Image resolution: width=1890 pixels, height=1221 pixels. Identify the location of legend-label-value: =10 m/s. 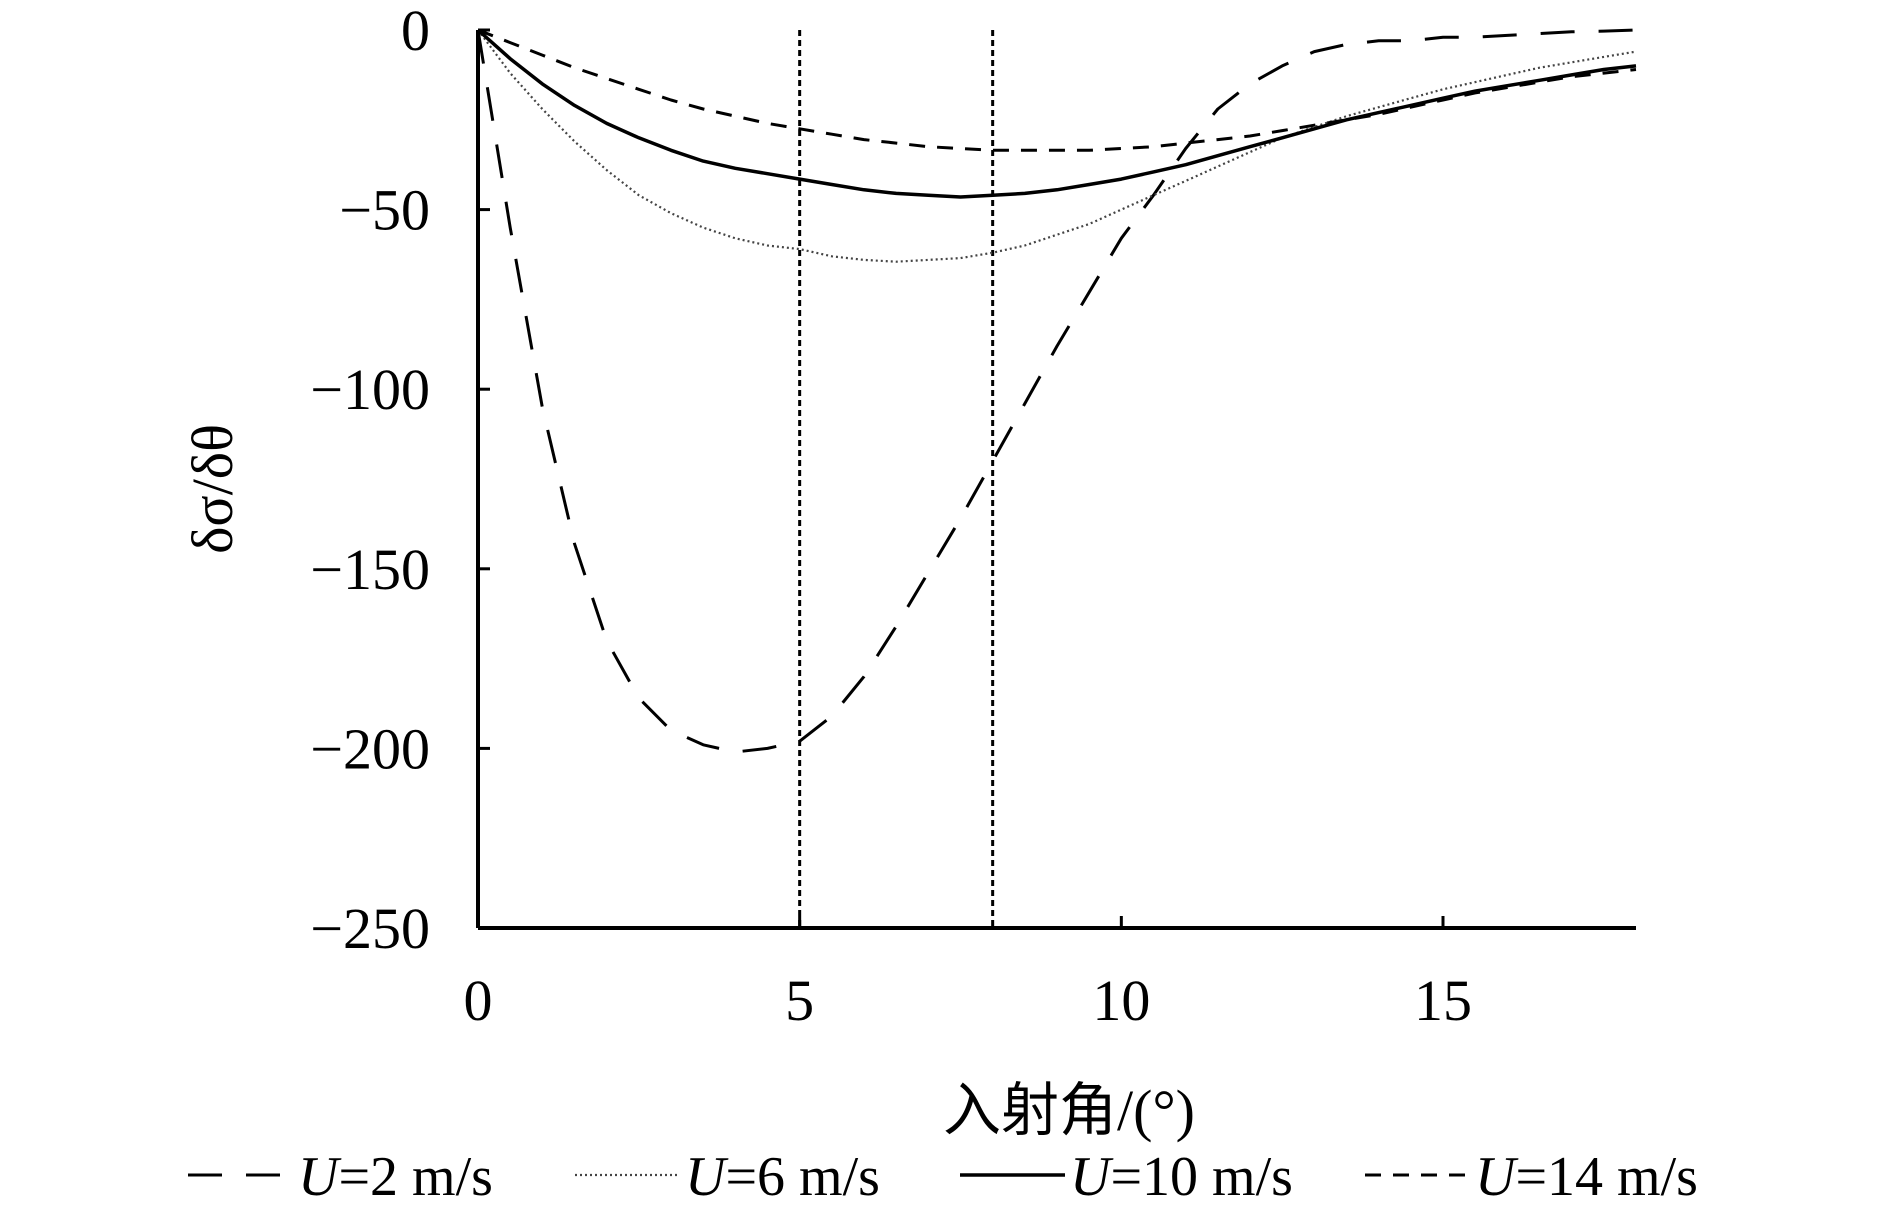
(1201, 1177).